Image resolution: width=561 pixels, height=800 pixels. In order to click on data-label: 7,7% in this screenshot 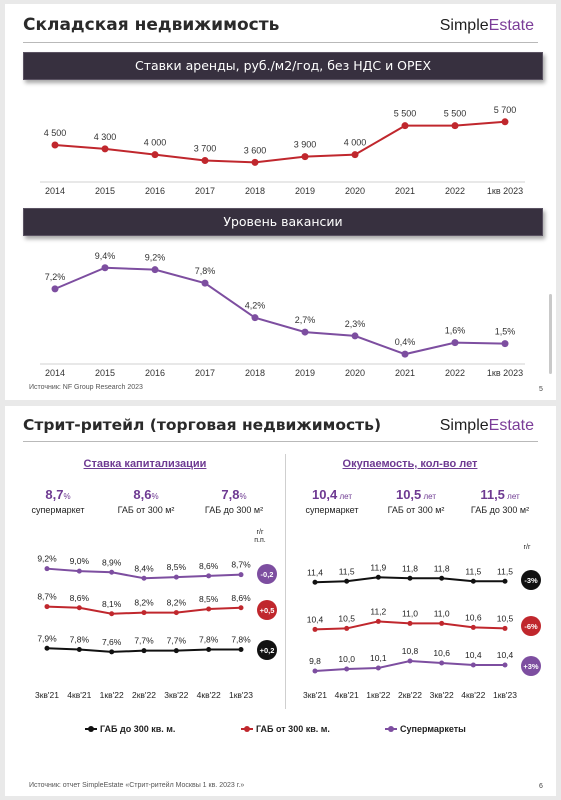, I will do `click(144, 641)`.